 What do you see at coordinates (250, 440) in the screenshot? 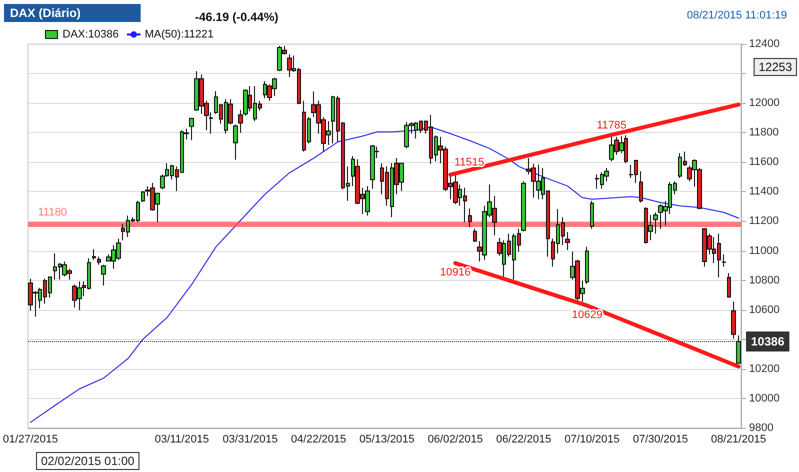
I see `x-tick-label: 03/31/2015` at bounding box center [250, 440].